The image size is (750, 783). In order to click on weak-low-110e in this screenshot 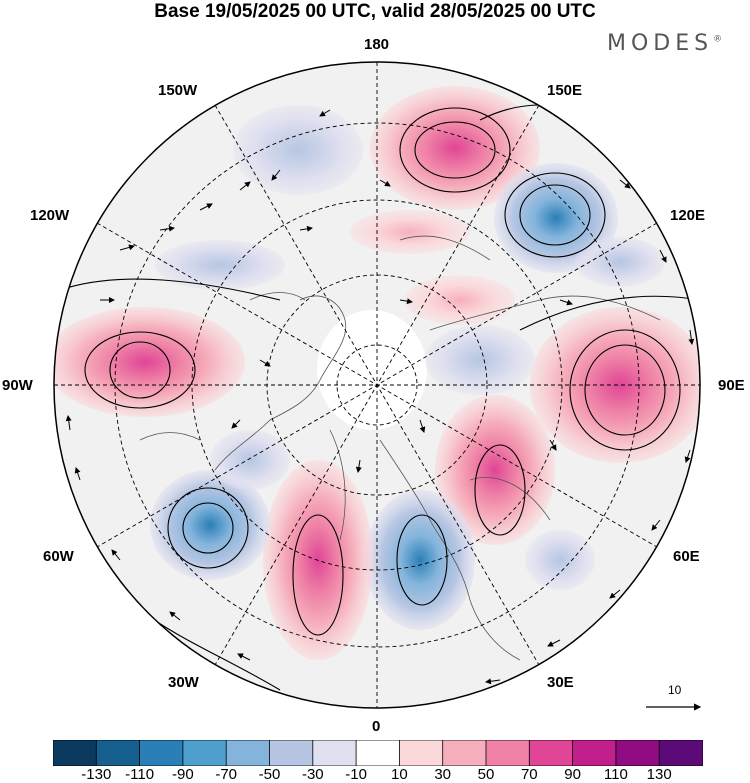, I will do `click(620, 262)`.